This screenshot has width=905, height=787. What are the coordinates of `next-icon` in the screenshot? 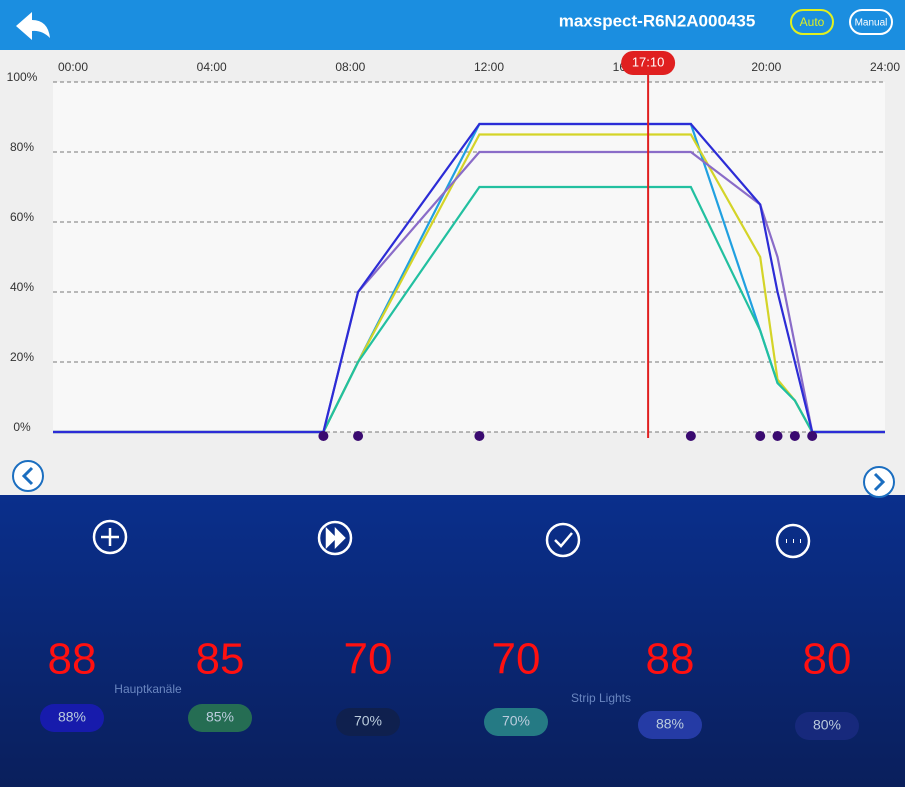 It's located at (879, 482).